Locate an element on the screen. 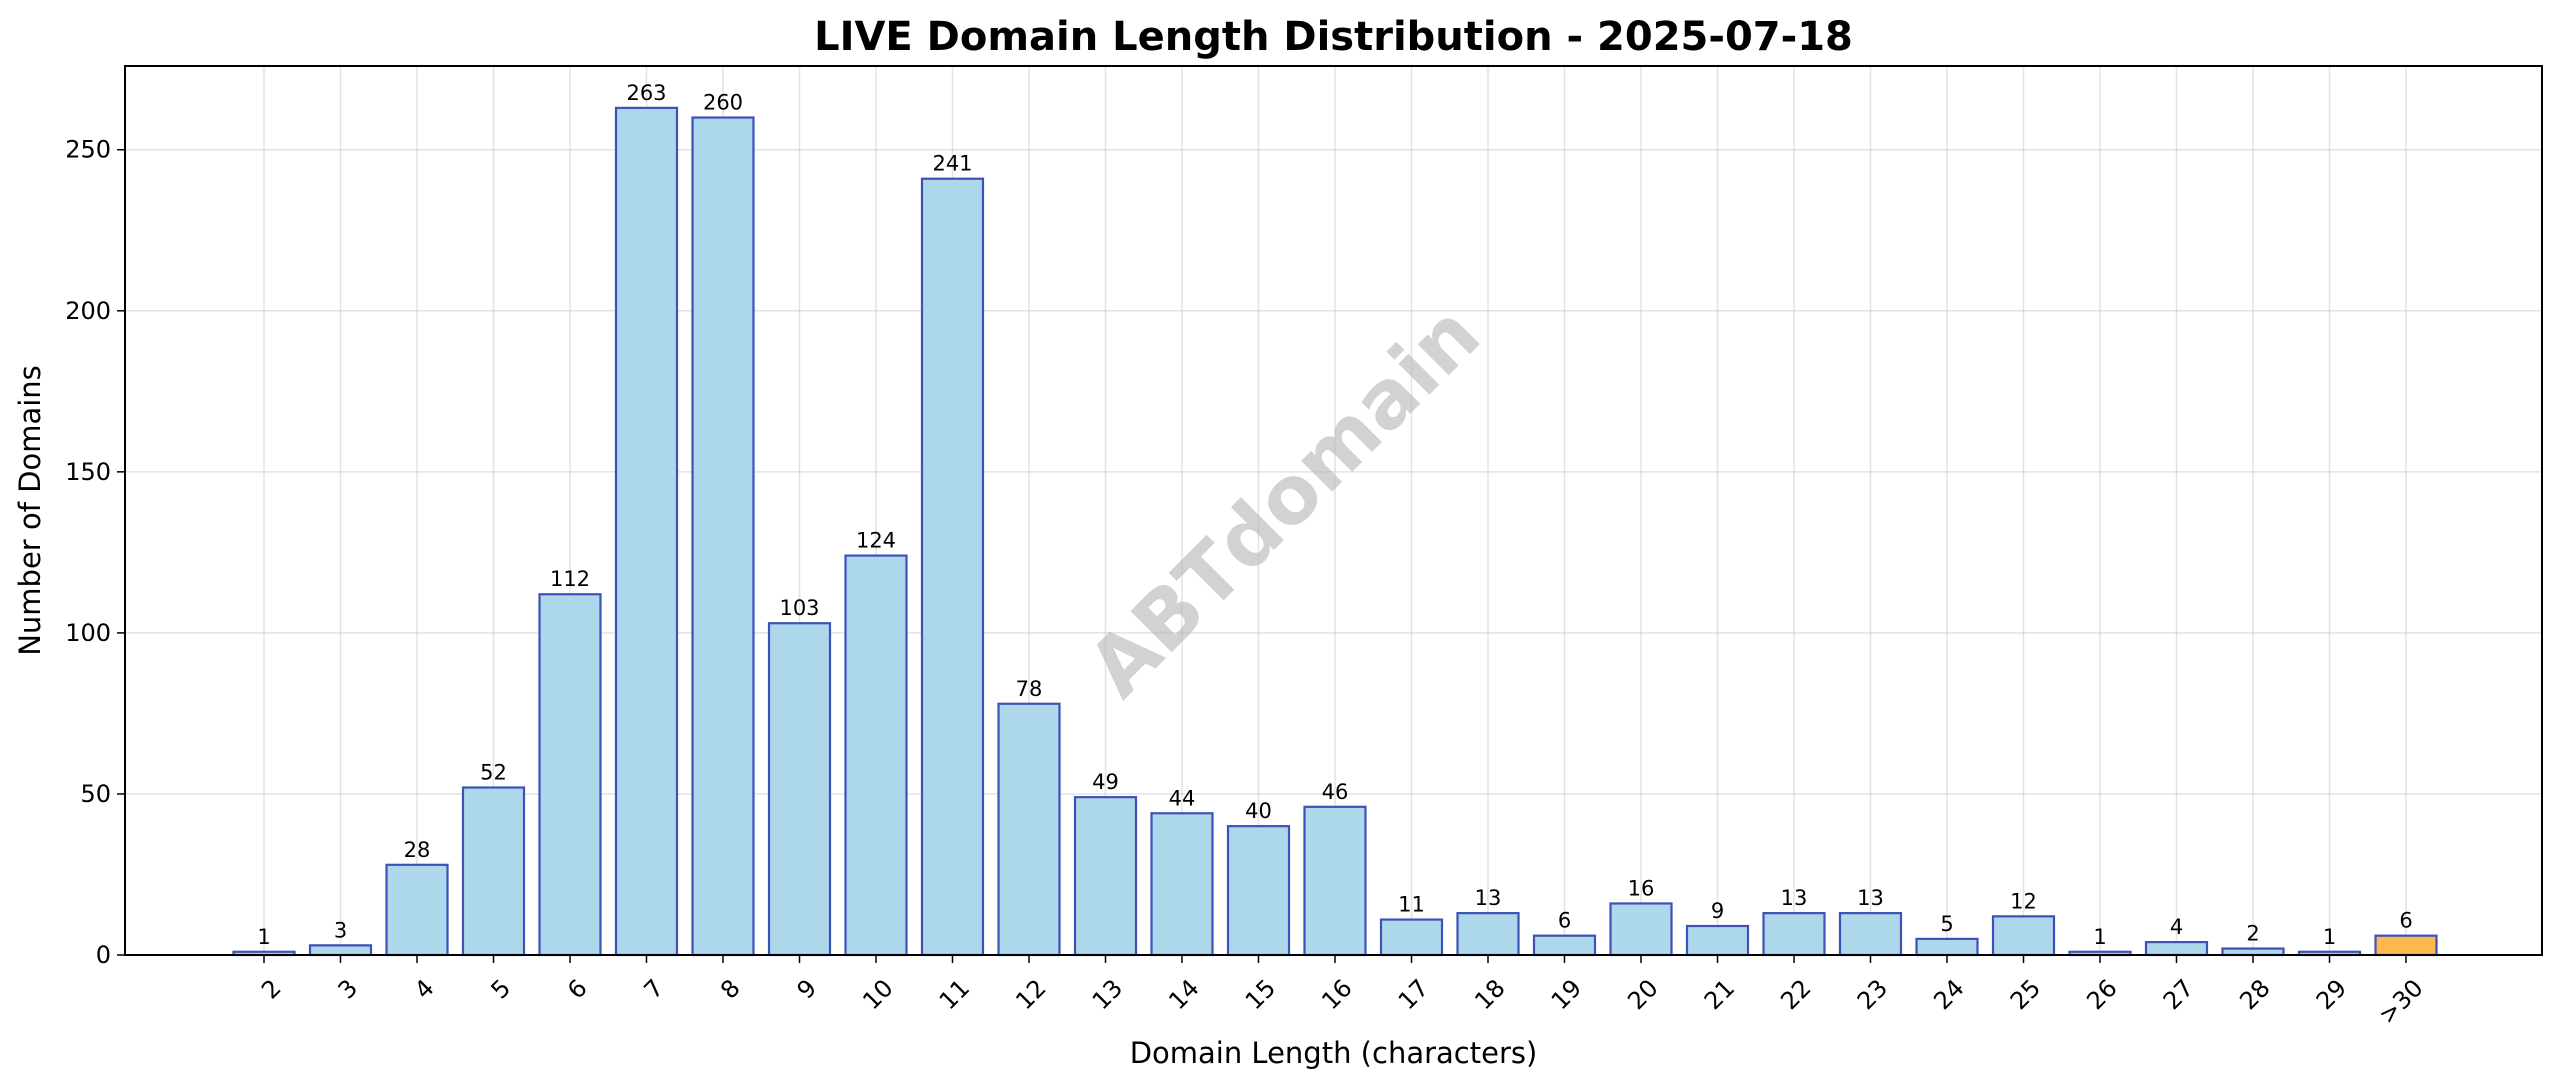 Image resolution: width=2560 pixels, height=1087 pixels. x-tick-label: 9 is located at coordinates (807, 989).